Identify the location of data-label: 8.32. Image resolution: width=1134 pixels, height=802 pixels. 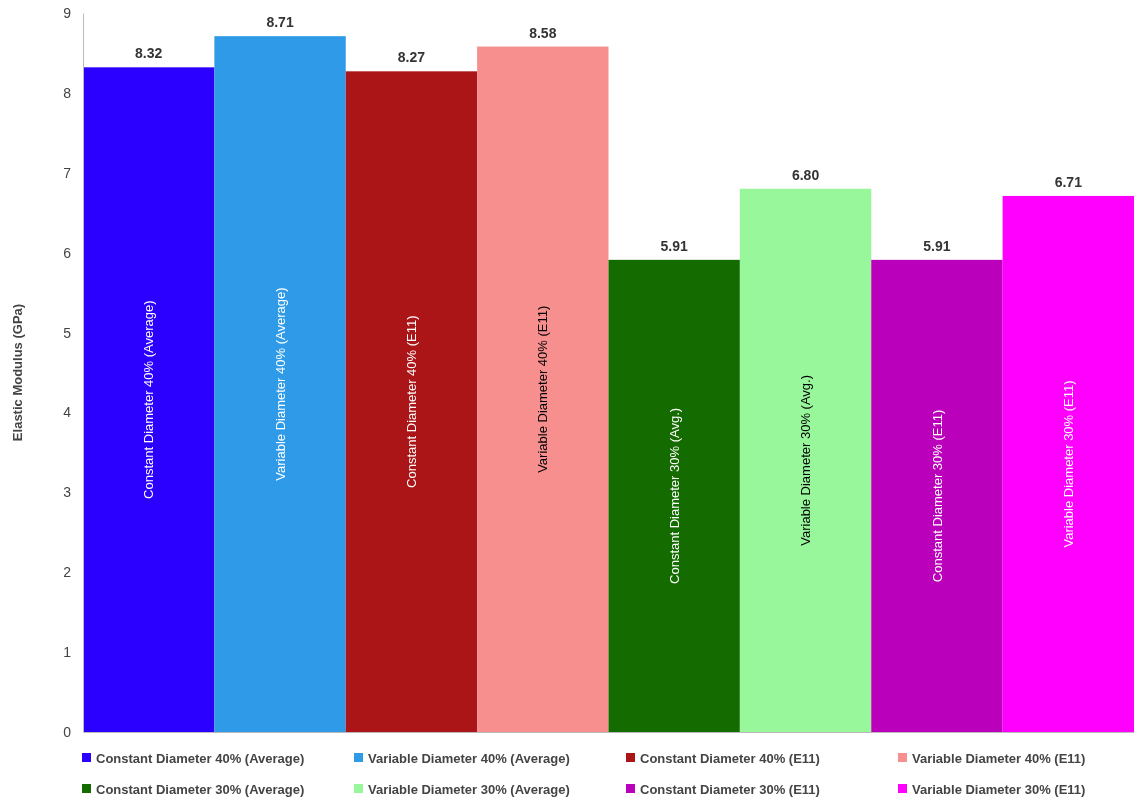
(149, 53).